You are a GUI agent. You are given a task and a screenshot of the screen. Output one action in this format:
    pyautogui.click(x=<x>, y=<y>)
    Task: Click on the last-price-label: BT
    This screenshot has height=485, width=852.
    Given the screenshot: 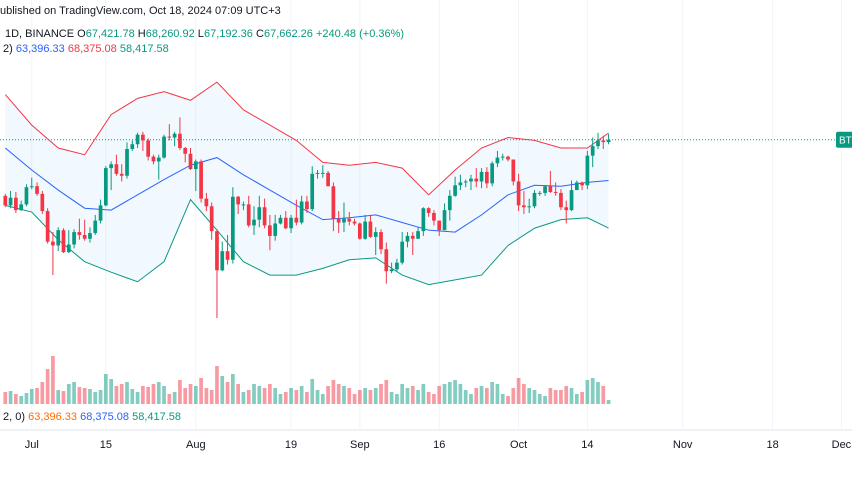 What is the action you would take?
    pyautogui.click(x=845, y=140)
    